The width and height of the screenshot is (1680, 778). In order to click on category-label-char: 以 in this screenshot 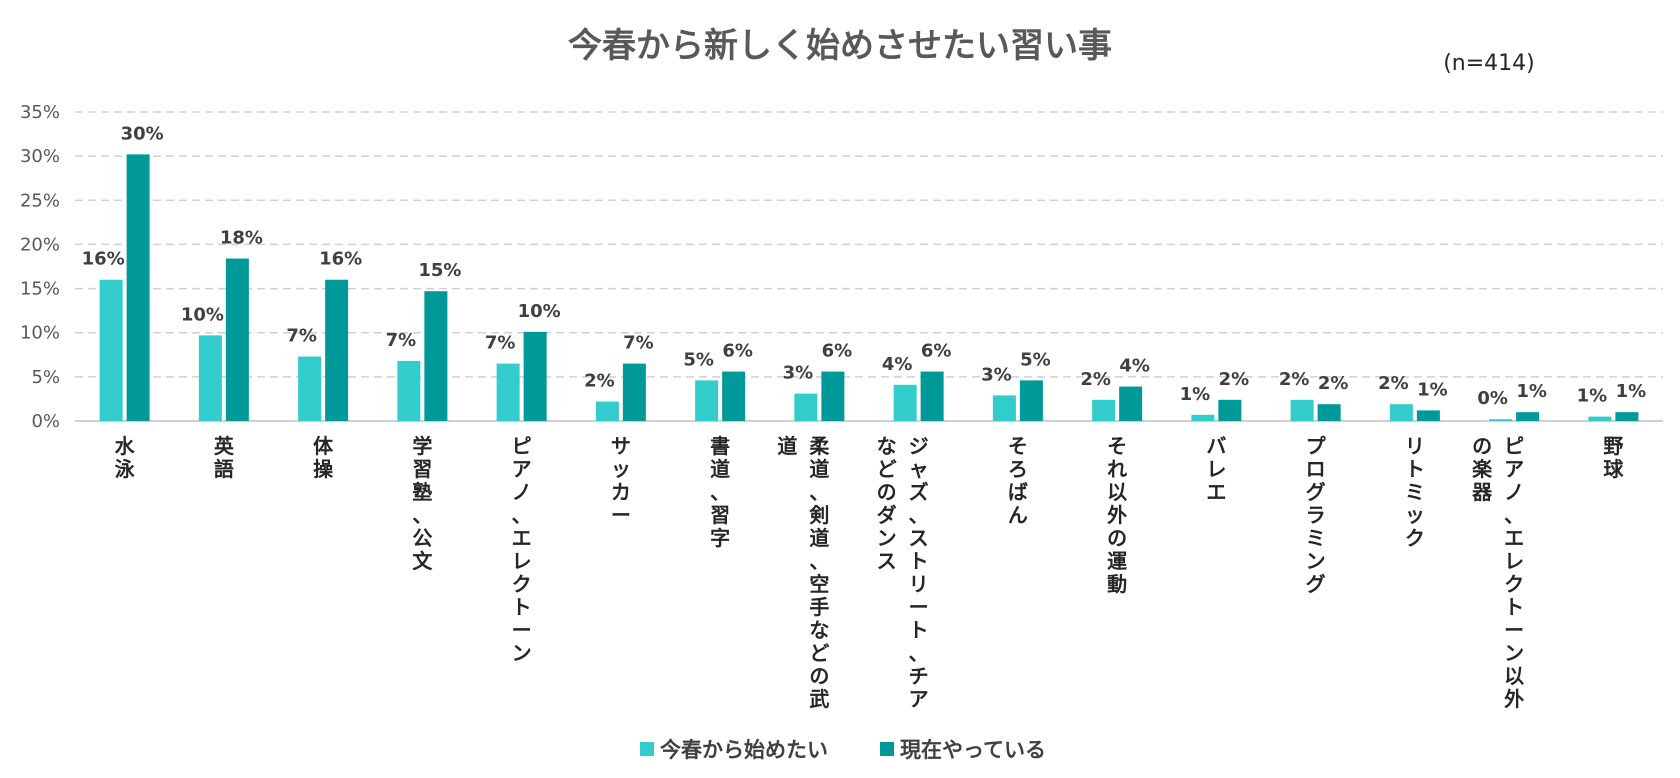, I will do `click(1514, 676)`.